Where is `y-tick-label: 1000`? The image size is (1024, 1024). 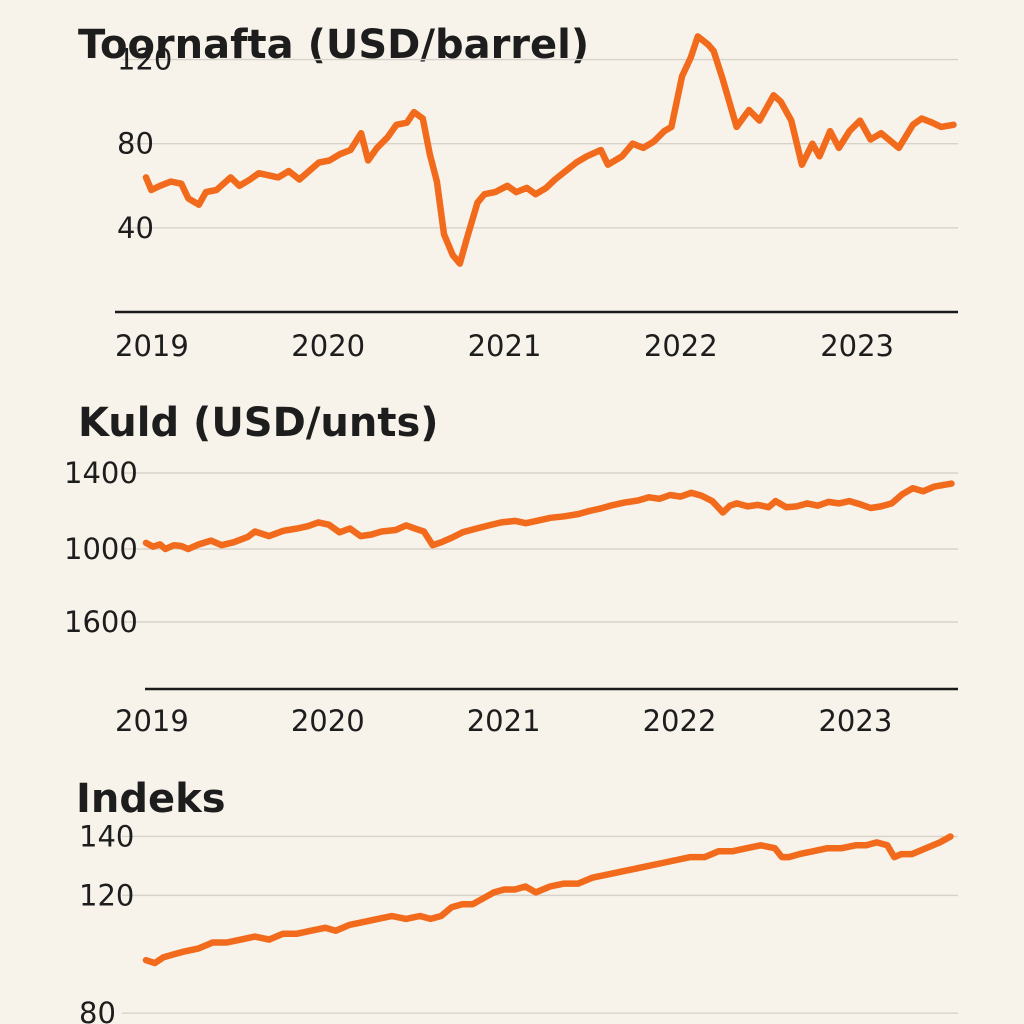
y-tick-label: 1000 is located at coordinates (101, 549).